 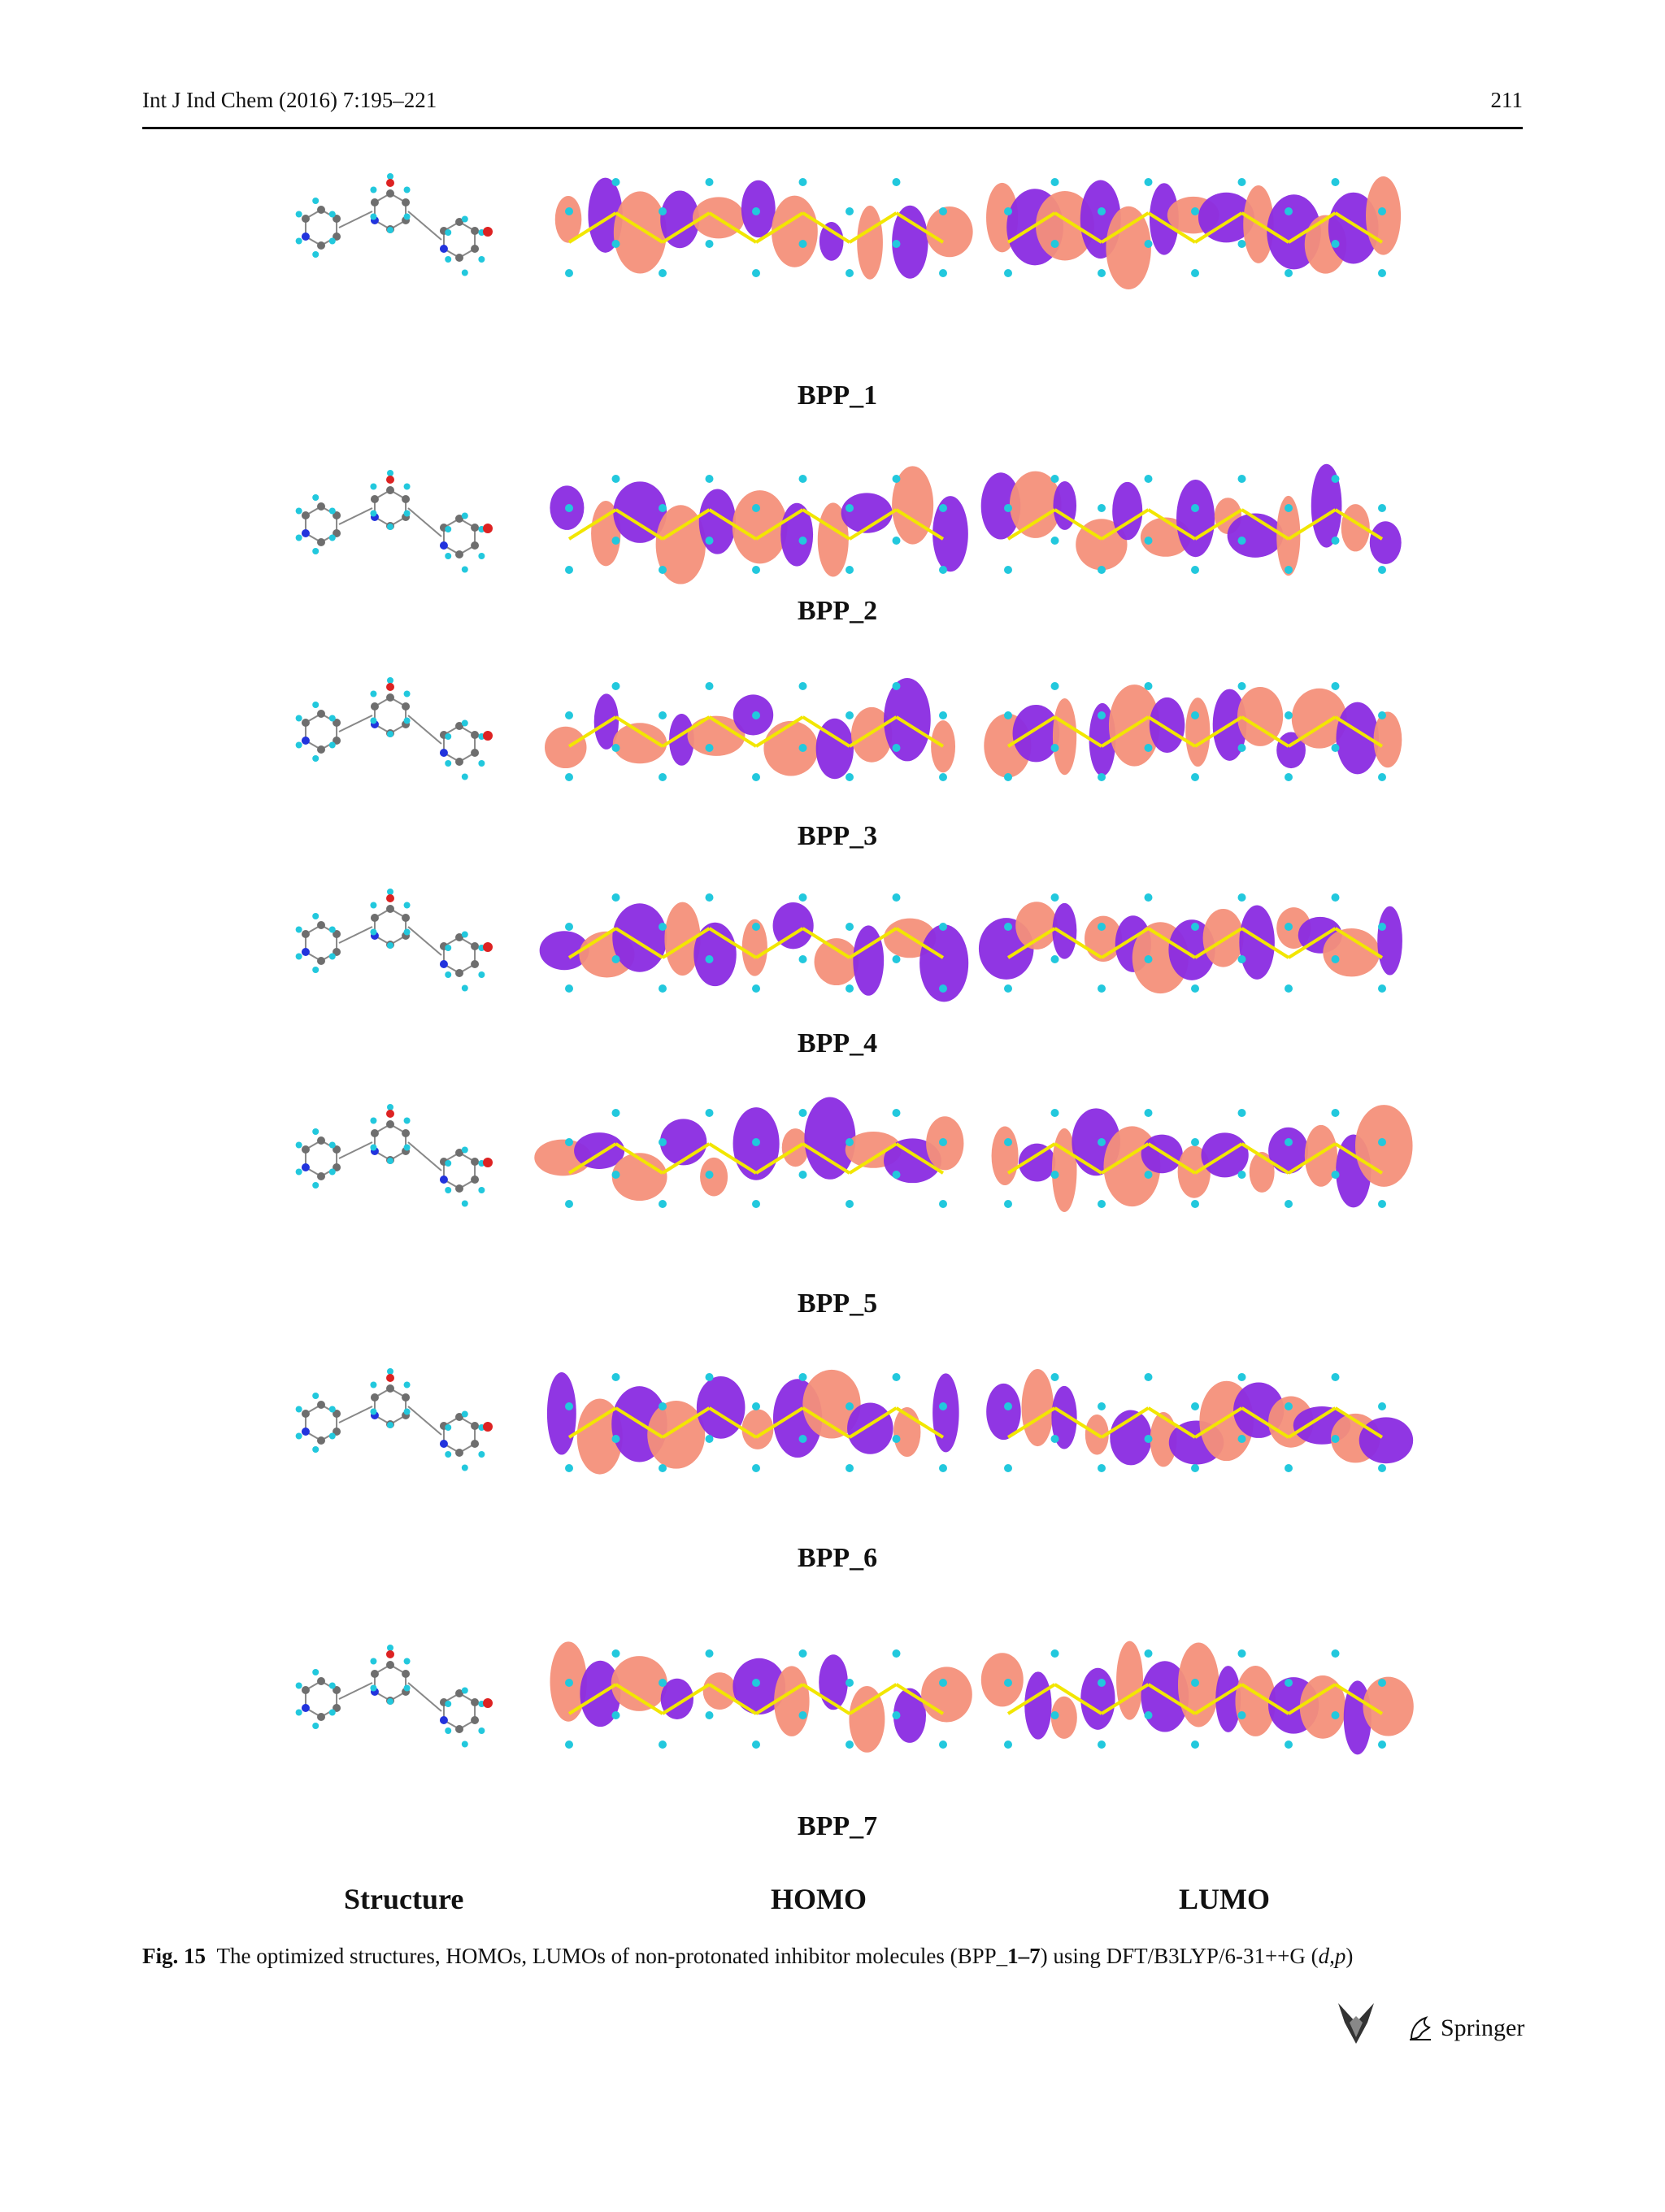 I want to click on figure-label: Fig. 15, so click(x=174, y=1956).